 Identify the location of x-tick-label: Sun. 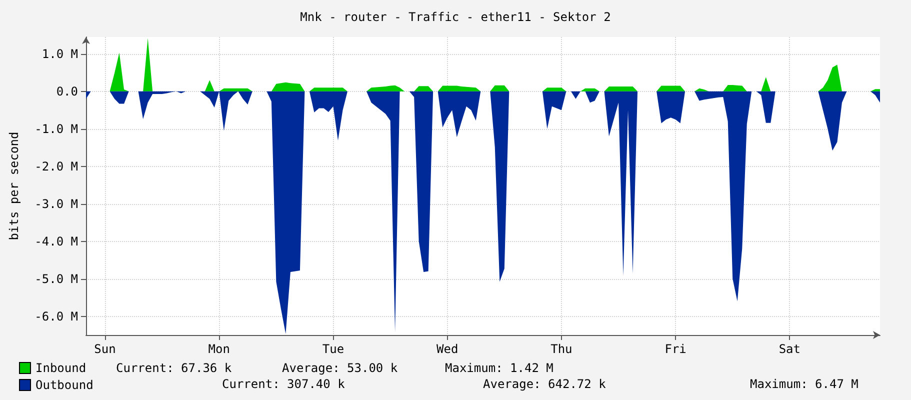
(105, 349).